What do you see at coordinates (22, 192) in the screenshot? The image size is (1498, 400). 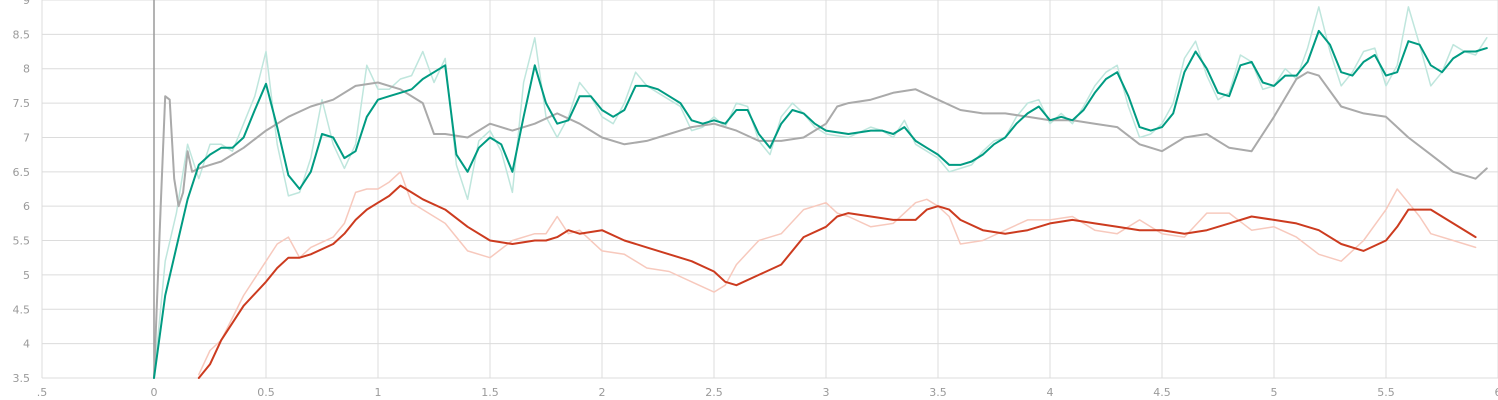 I see `y-axis-tick-labels: 3.5 4 4.5 5 5.5 6 6.5 7 7.5 8 8.5 9` at bounding box center [22, 192].